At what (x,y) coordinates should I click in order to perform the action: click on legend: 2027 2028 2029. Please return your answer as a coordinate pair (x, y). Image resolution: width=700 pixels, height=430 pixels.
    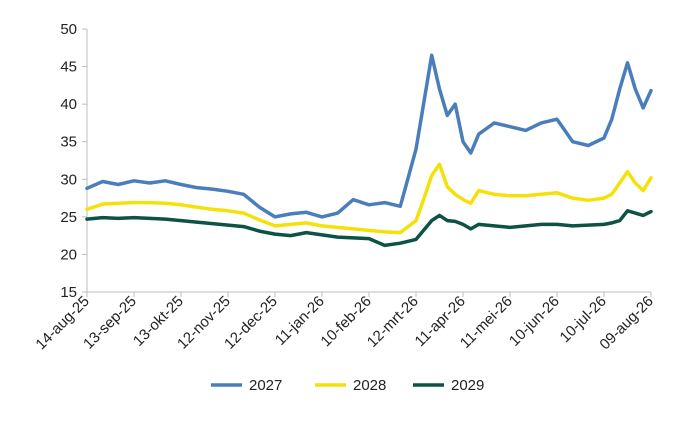
    Looking at the image, I should click on (347, 385).